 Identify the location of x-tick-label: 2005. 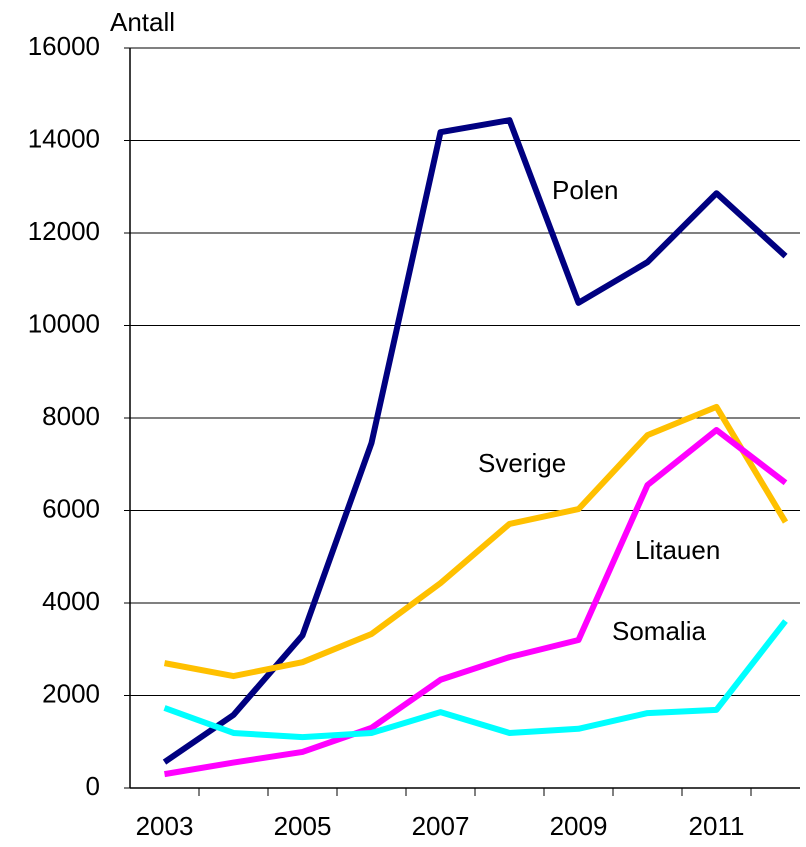
(303, 826).